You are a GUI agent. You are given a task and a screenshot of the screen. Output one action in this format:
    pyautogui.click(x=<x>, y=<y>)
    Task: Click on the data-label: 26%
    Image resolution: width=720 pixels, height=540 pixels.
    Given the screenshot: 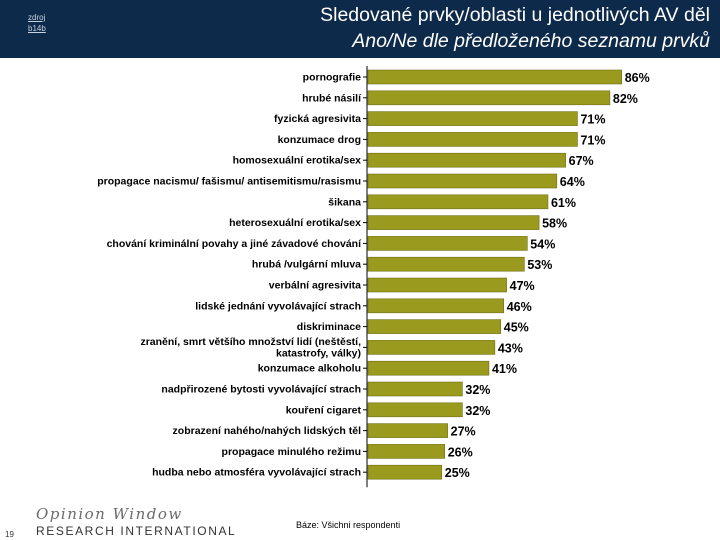 What is the action you would take?
    pyautogui.click(x=460, y=452)
    